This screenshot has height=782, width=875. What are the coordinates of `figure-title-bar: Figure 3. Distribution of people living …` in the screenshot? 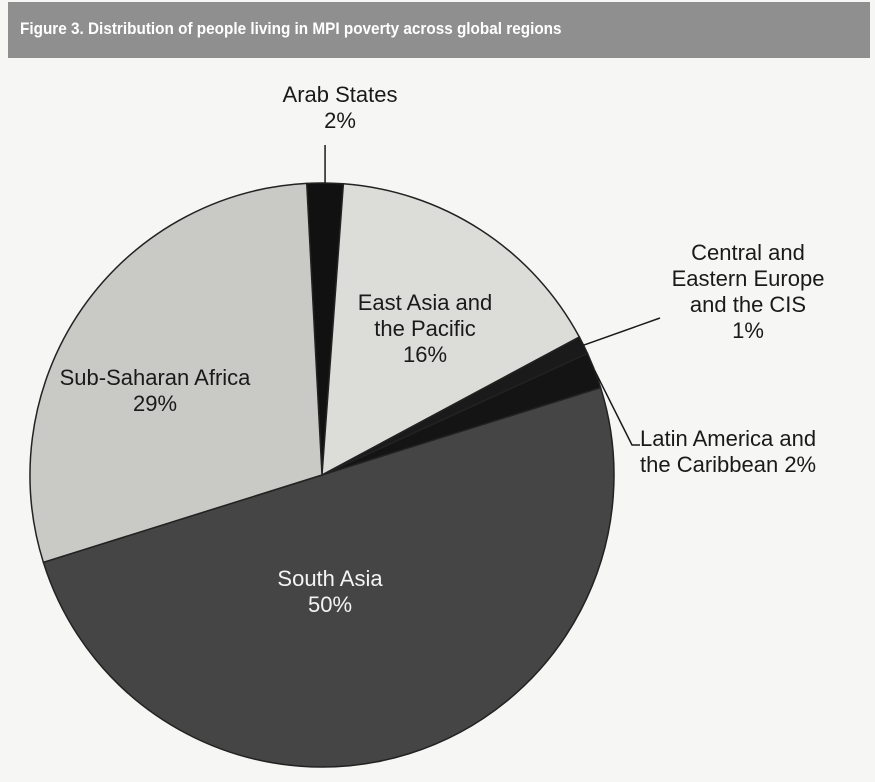 It's located at (439, 30).